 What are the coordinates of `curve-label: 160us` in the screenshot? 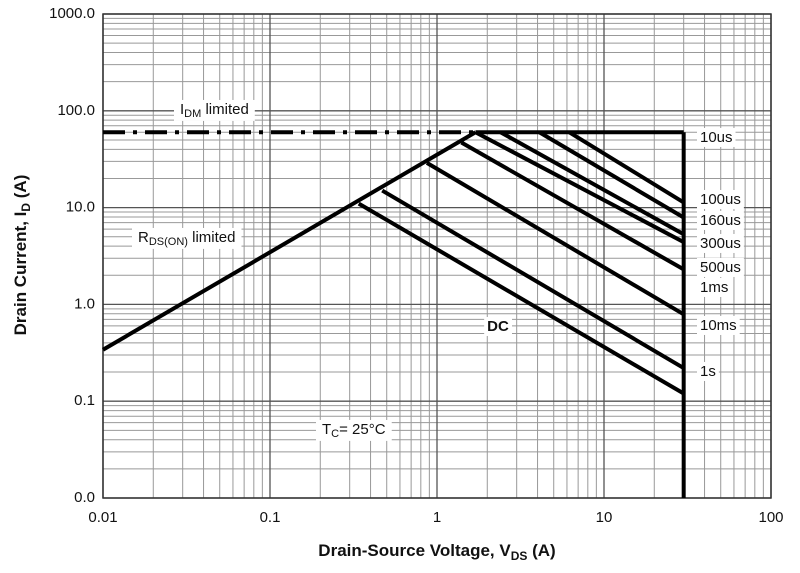 It's located at (720, 220).